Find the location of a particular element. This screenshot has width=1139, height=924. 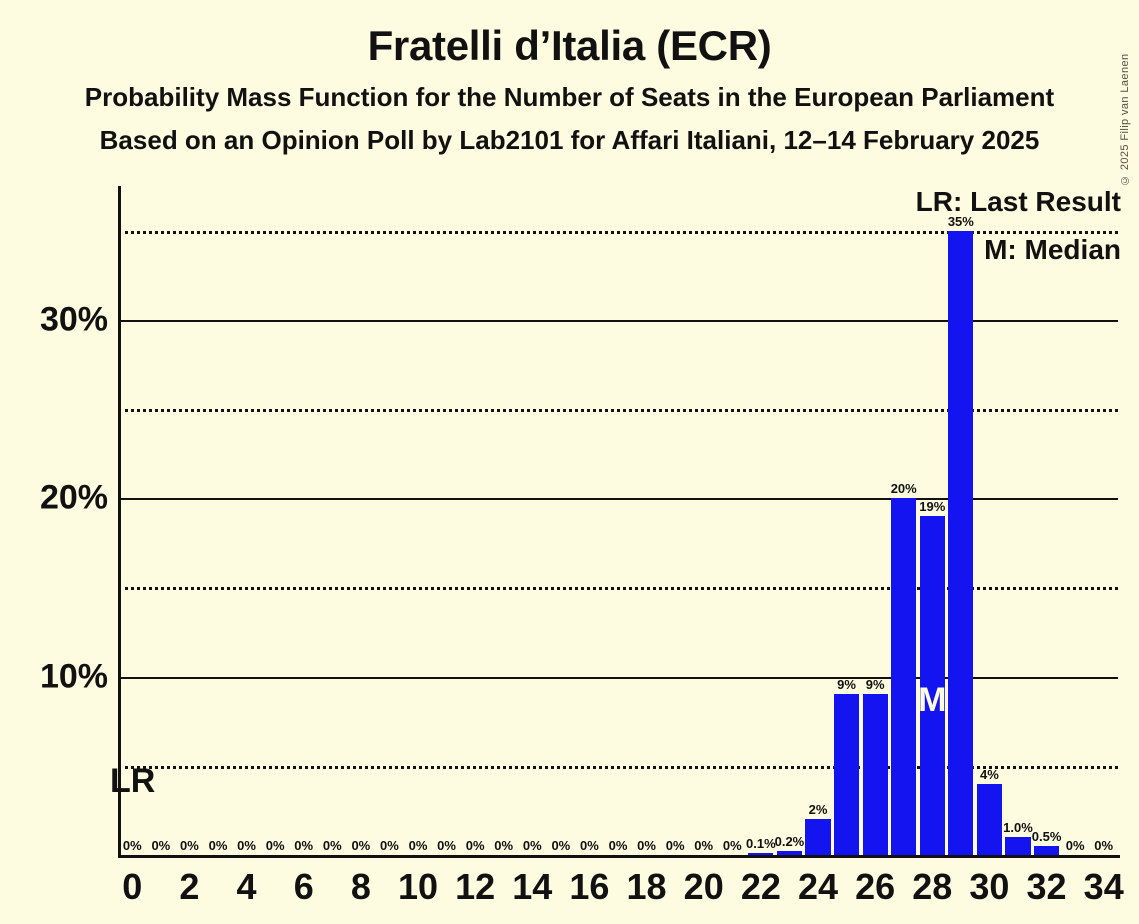

bar-value-label-seat-30: 4% is located at coordinates (989, 774).